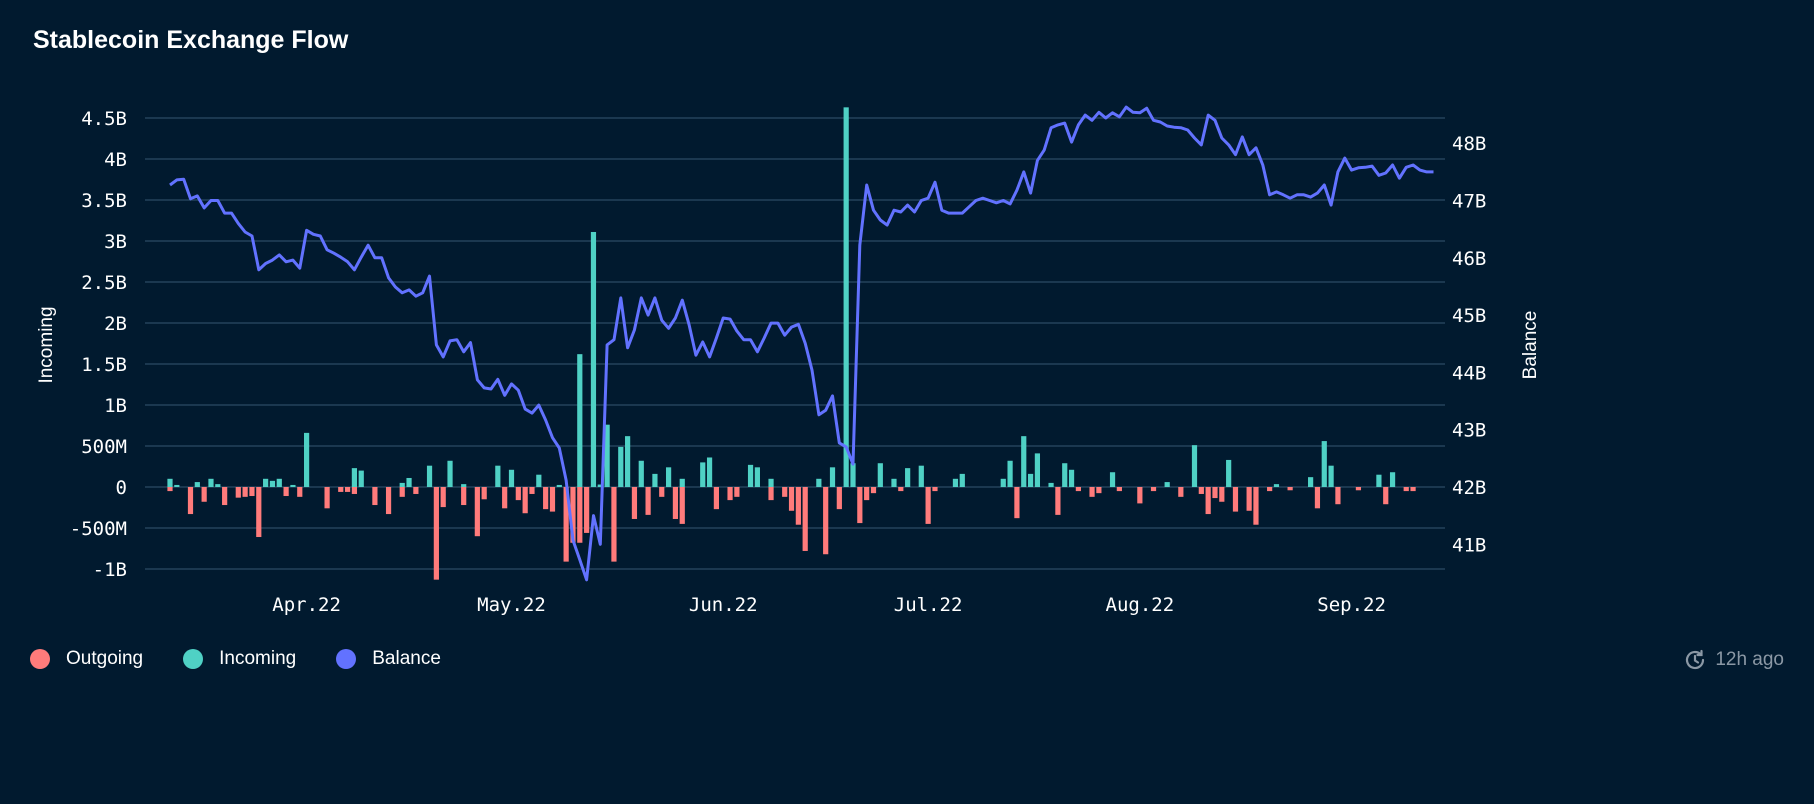 Image resolution: width=1814 pixels, height=804 pixels. I want to click on y-right-tick-label: 48B, so click(1469, 144).